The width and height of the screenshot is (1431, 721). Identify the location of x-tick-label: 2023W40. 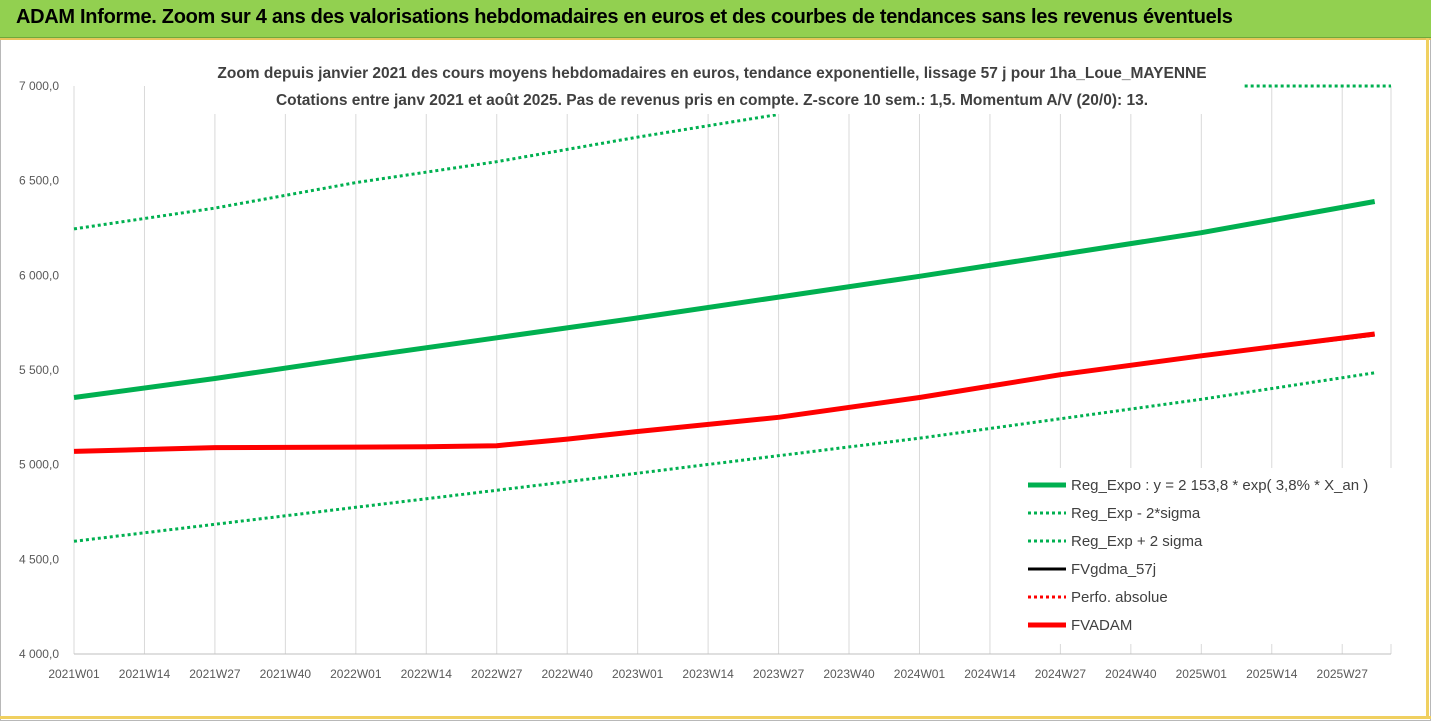
(849, 674).